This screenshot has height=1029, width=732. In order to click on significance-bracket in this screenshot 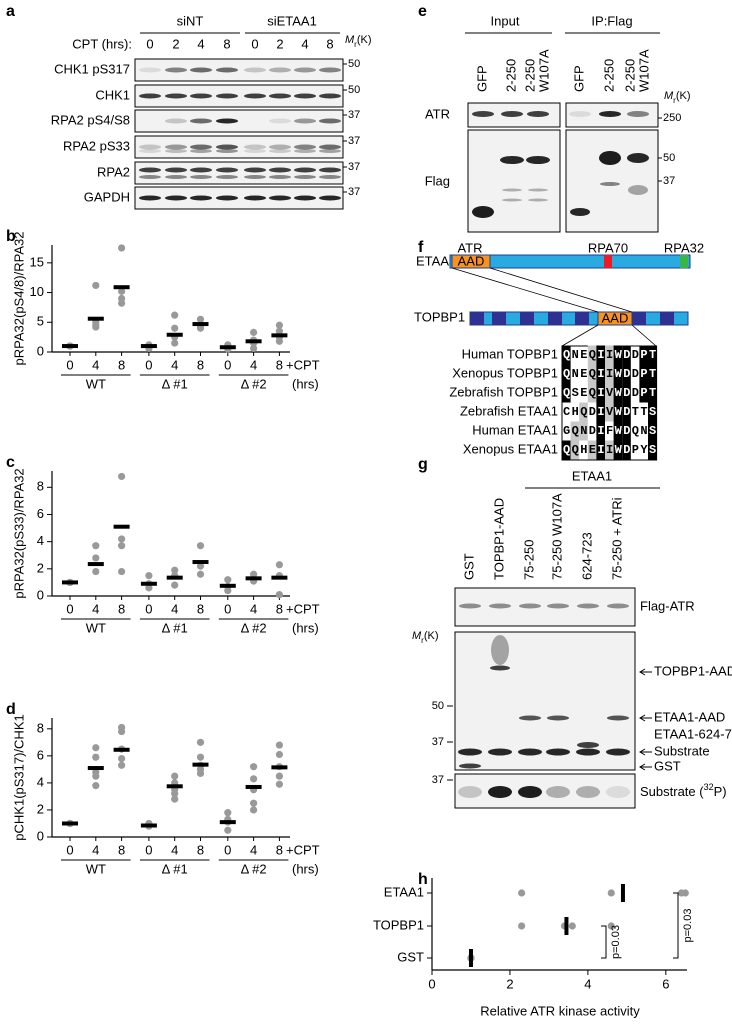, I will do `click(604, 942)`.